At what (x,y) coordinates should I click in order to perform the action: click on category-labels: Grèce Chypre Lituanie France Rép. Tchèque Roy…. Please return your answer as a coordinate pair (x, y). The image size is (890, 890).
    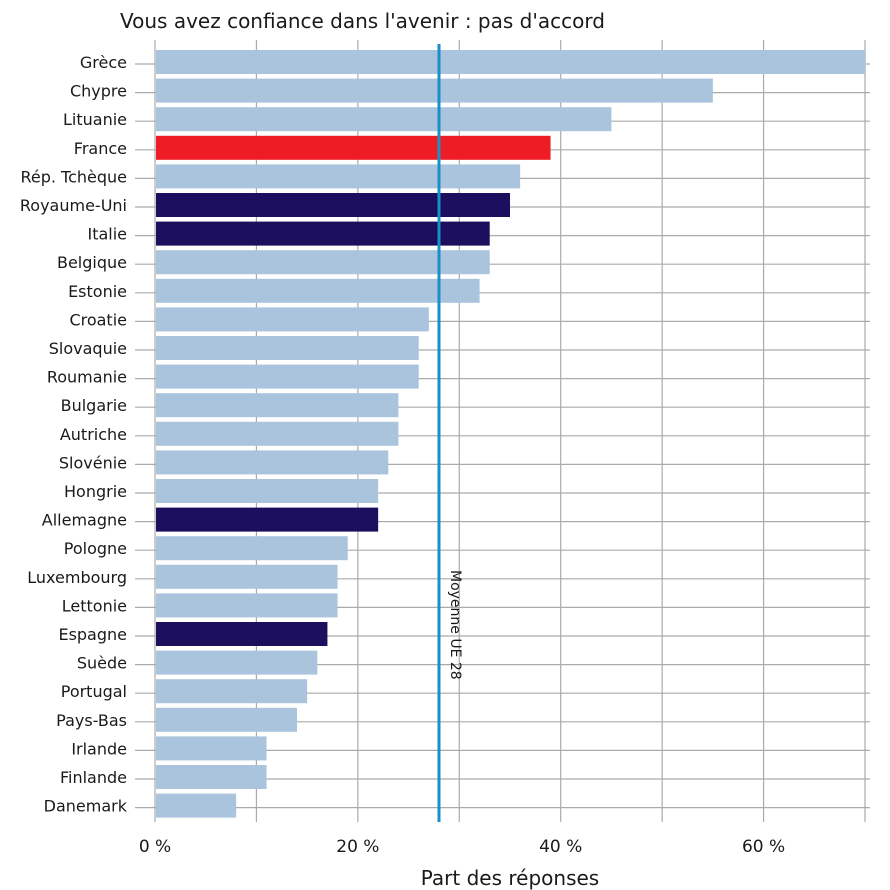
    Looking at the image, I should click on (74, 434).